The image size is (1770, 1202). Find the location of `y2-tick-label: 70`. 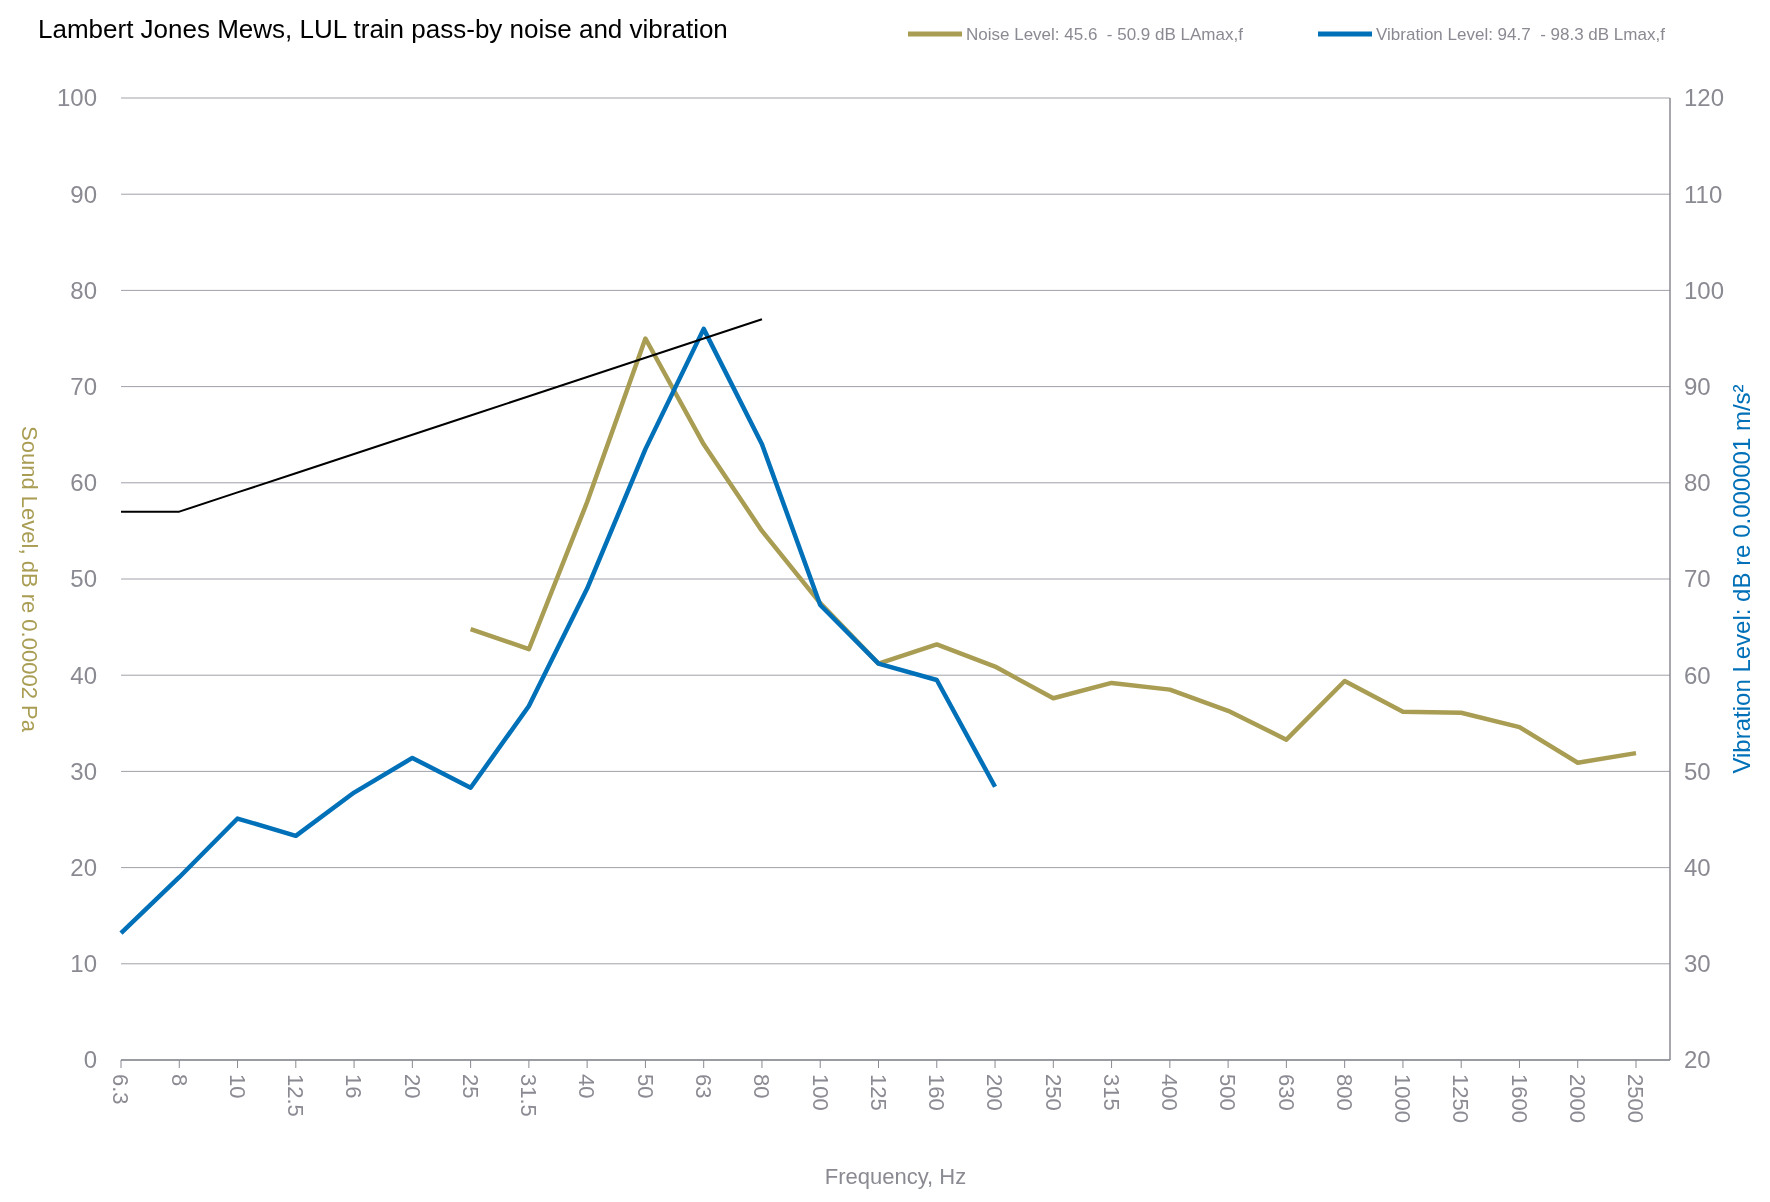

y2-tick-label: 70 is located at coordinates (1697, 579).